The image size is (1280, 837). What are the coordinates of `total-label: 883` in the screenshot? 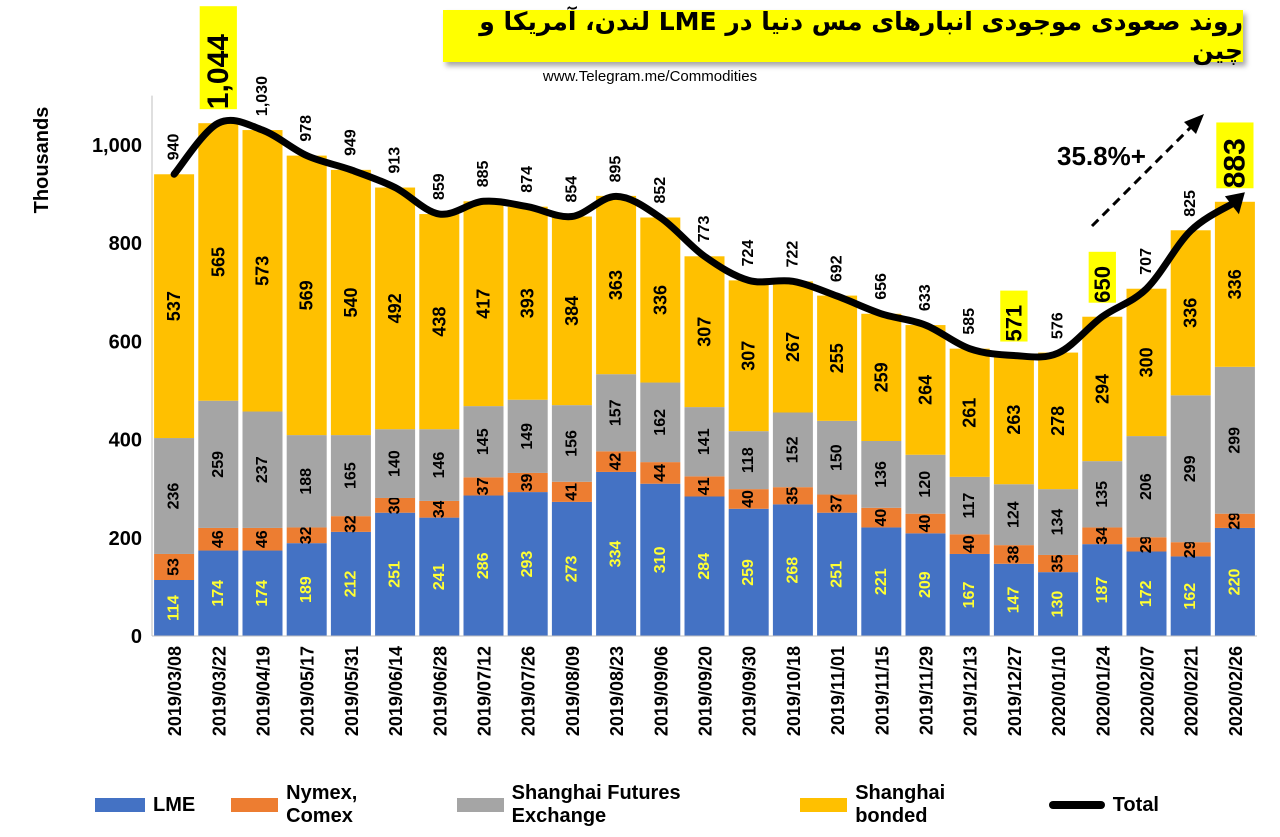 It's located at (1234, 163).